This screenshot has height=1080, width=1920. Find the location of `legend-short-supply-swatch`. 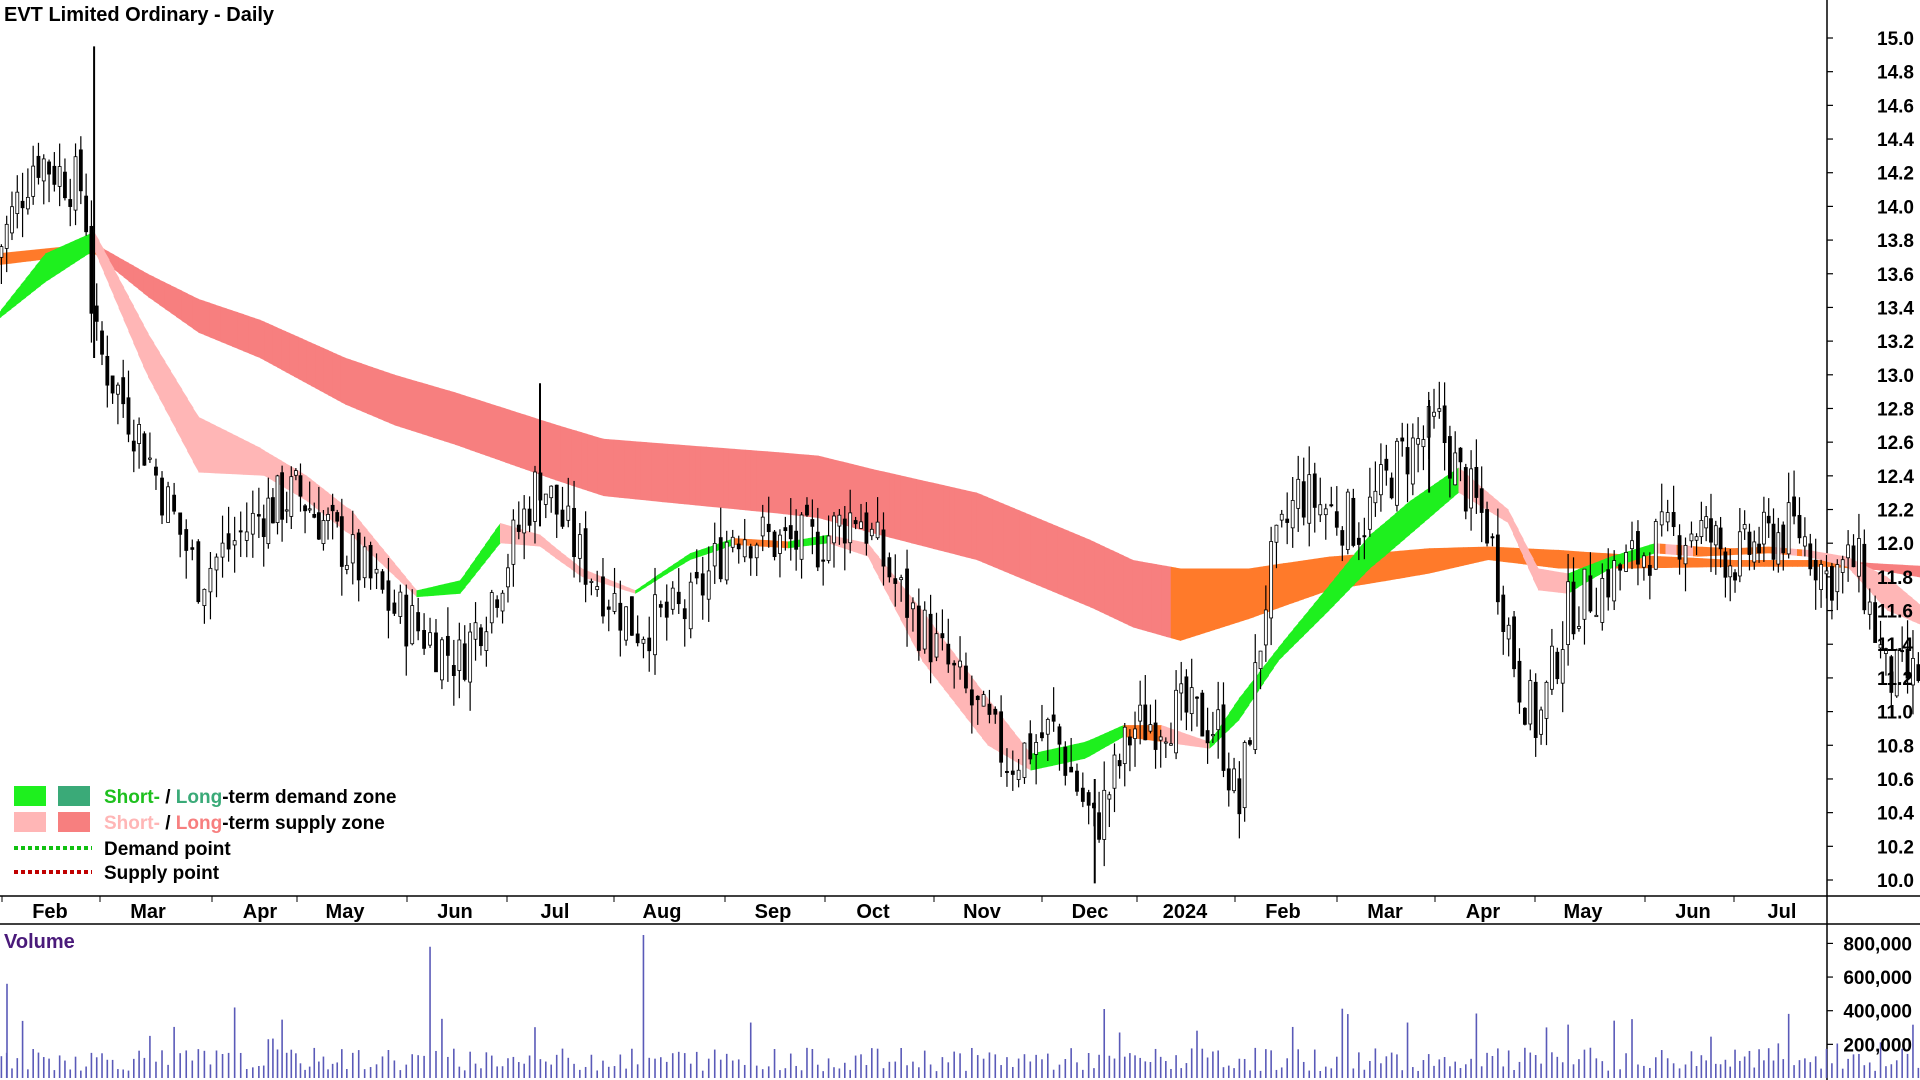

legend-short-supply-swatch is located at coordinates (30, 822).